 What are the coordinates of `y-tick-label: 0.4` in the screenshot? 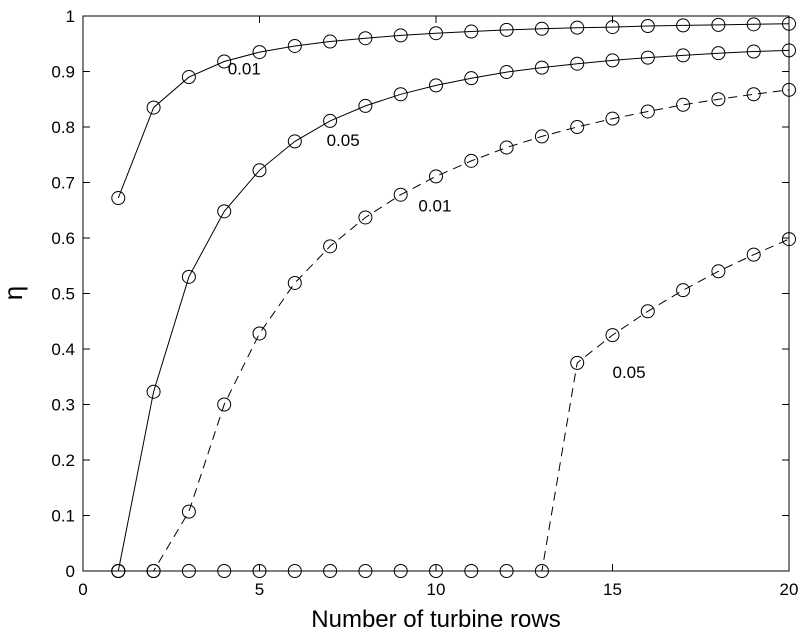 It's located at (63, 349).